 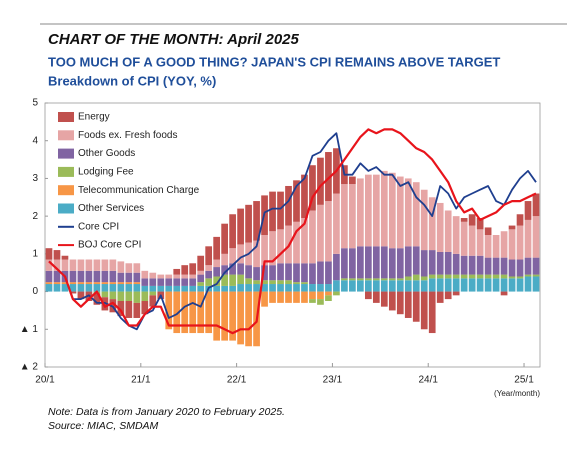 I want to click on y-tick-label: 4, so click(x=35, y=140).